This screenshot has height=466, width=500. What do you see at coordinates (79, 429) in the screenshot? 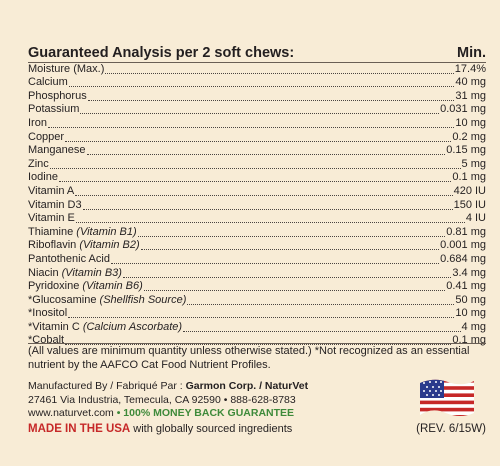
I see `made-in-usa: MADE IN THE USA` at bounding box center [79, 429].